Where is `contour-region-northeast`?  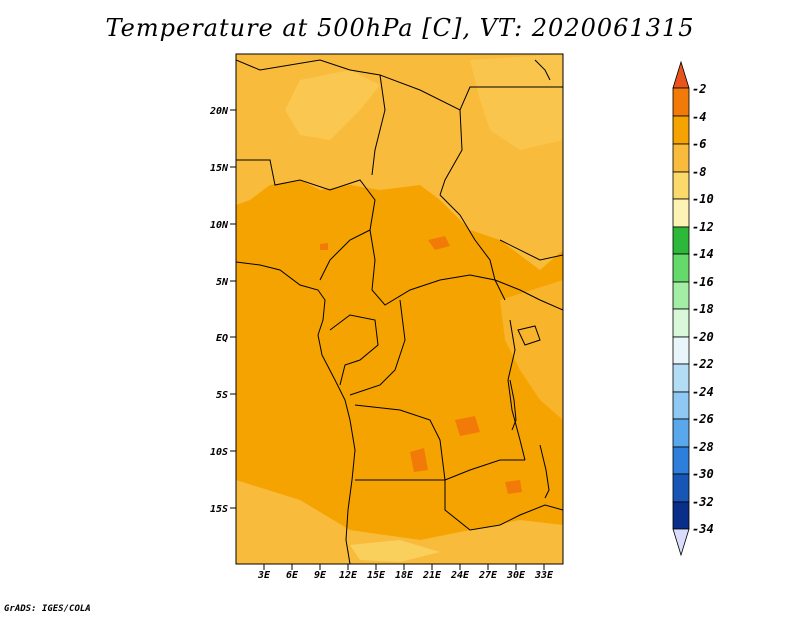
contour-region-northeast is located at coordinates (516, 102).